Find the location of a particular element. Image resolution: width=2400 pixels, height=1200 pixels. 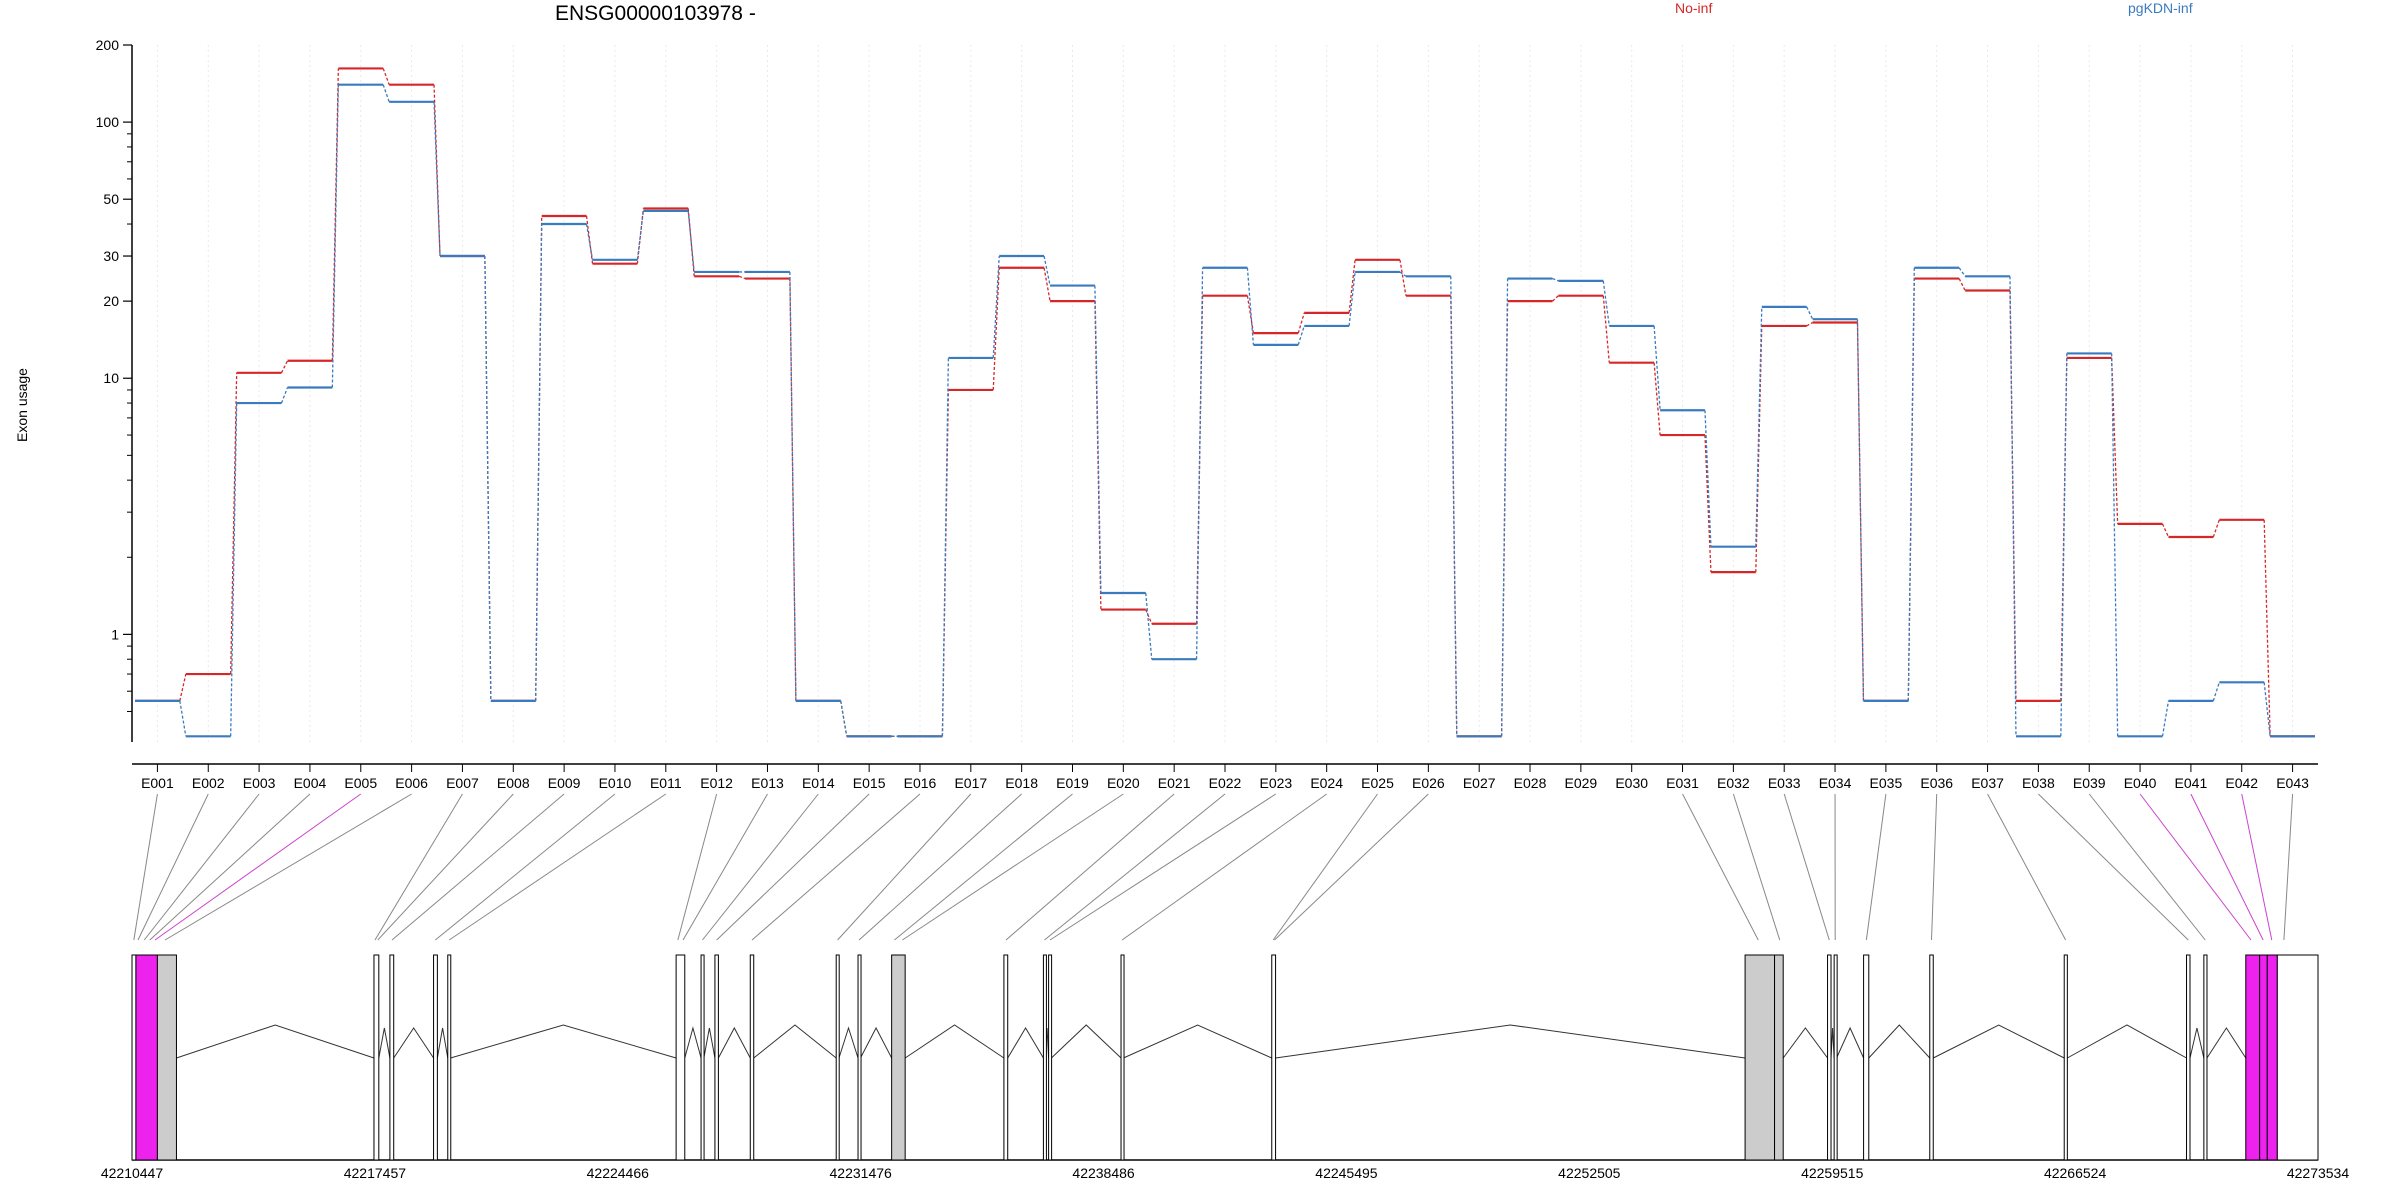

exon-connector-e008 is located at coordinates (445, 867).